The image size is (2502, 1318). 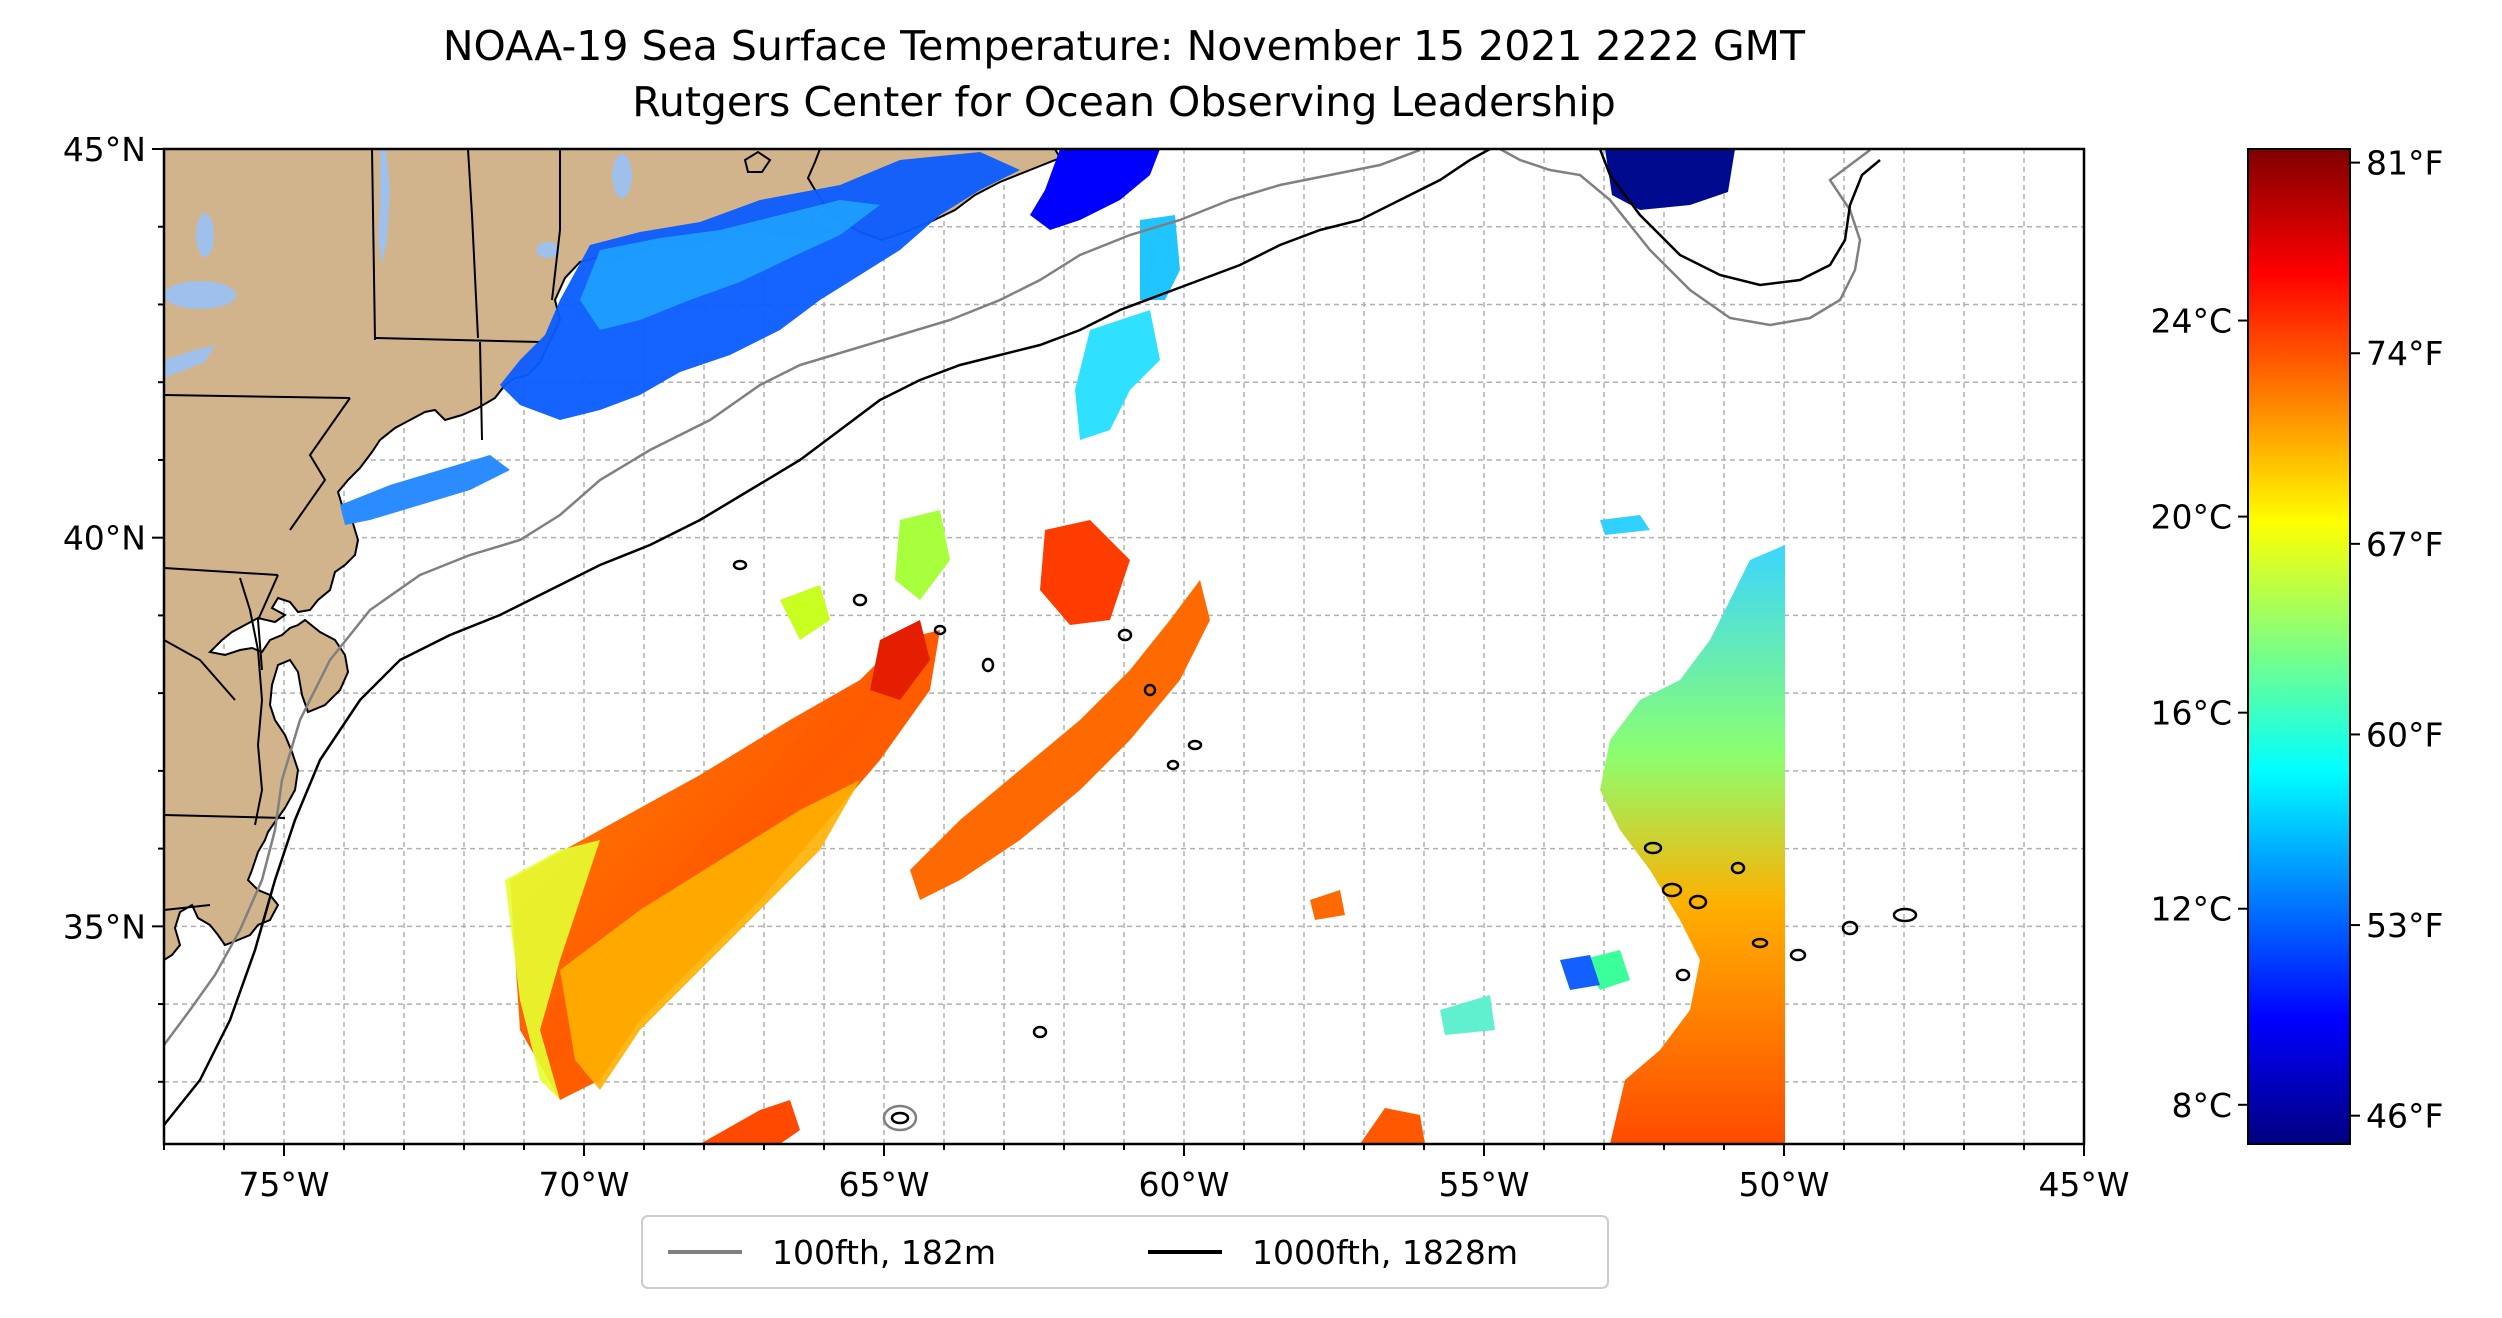 What do you see at coordinates (384, 207) in the screenshot?
I see `lake-champlain` at bounding box center [384, 207].